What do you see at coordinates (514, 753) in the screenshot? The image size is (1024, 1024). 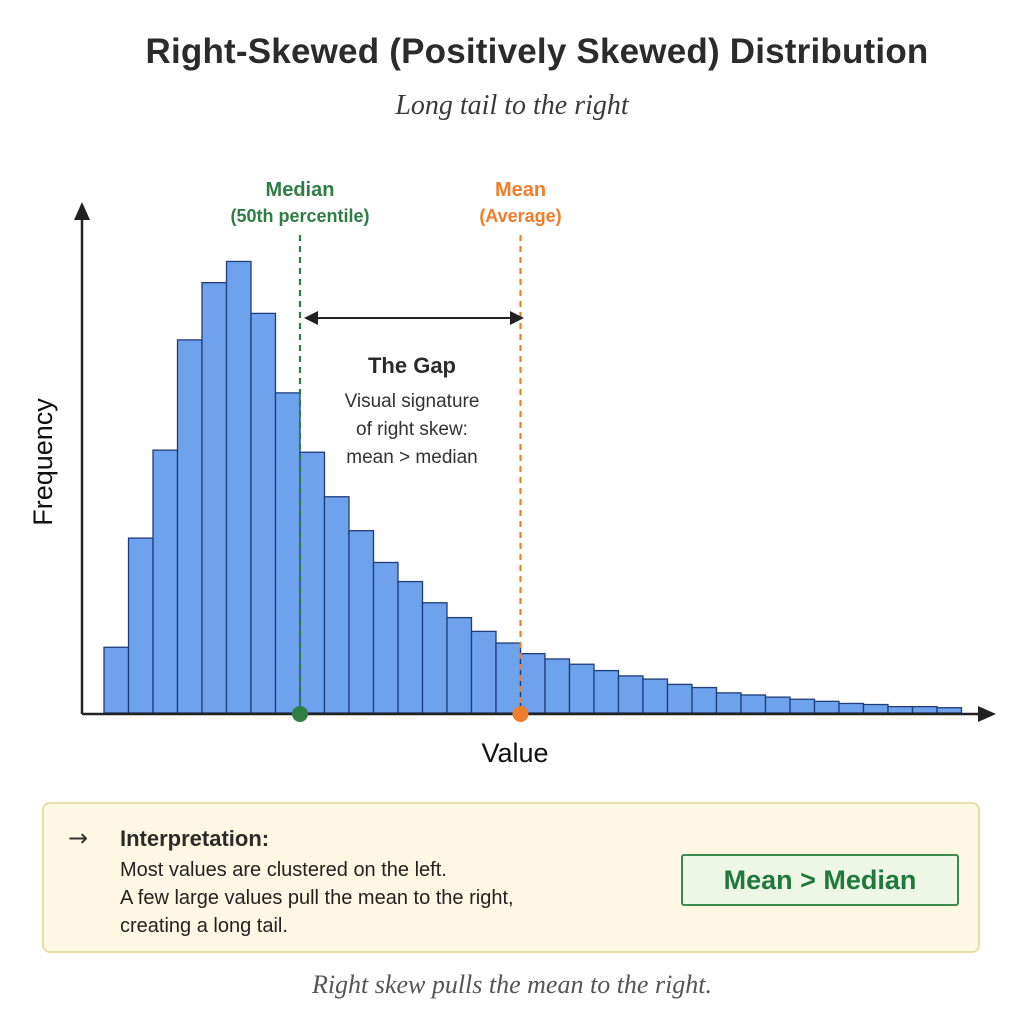 I see `x-axis-label: Value` at bounding box center [514, 753].